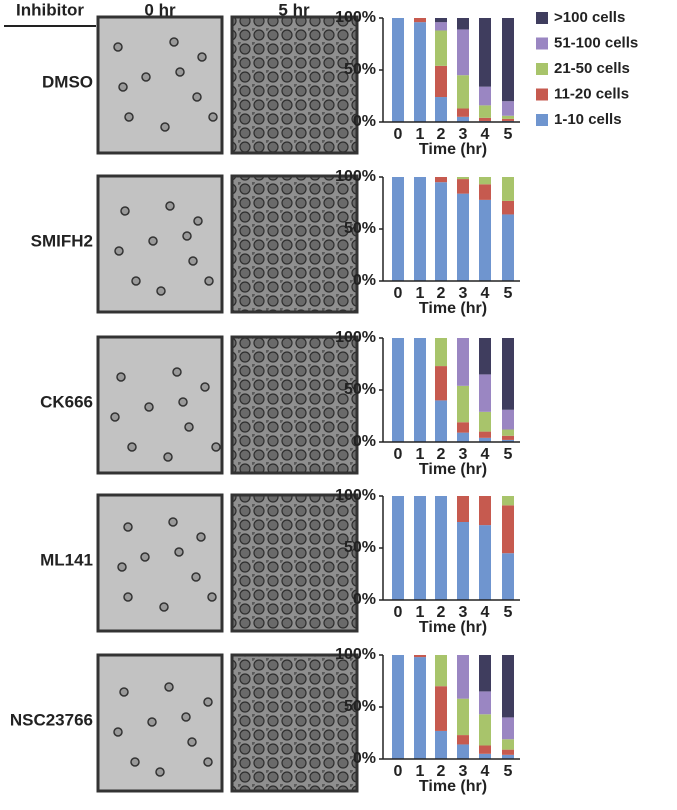  Describe the element at coordinates (542, 43) in the screenshot. I see `legend-swatch` at that location.